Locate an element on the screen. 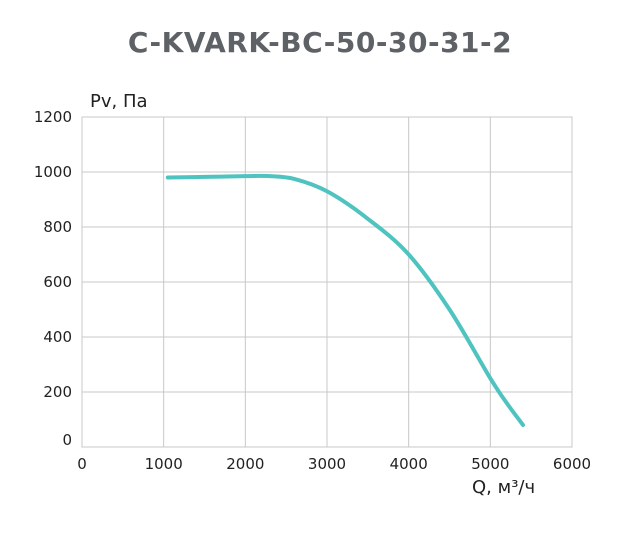 The width and height of the screenshot is (640, 542). y-tick-label: 800 is located at coordinates (57, 227).